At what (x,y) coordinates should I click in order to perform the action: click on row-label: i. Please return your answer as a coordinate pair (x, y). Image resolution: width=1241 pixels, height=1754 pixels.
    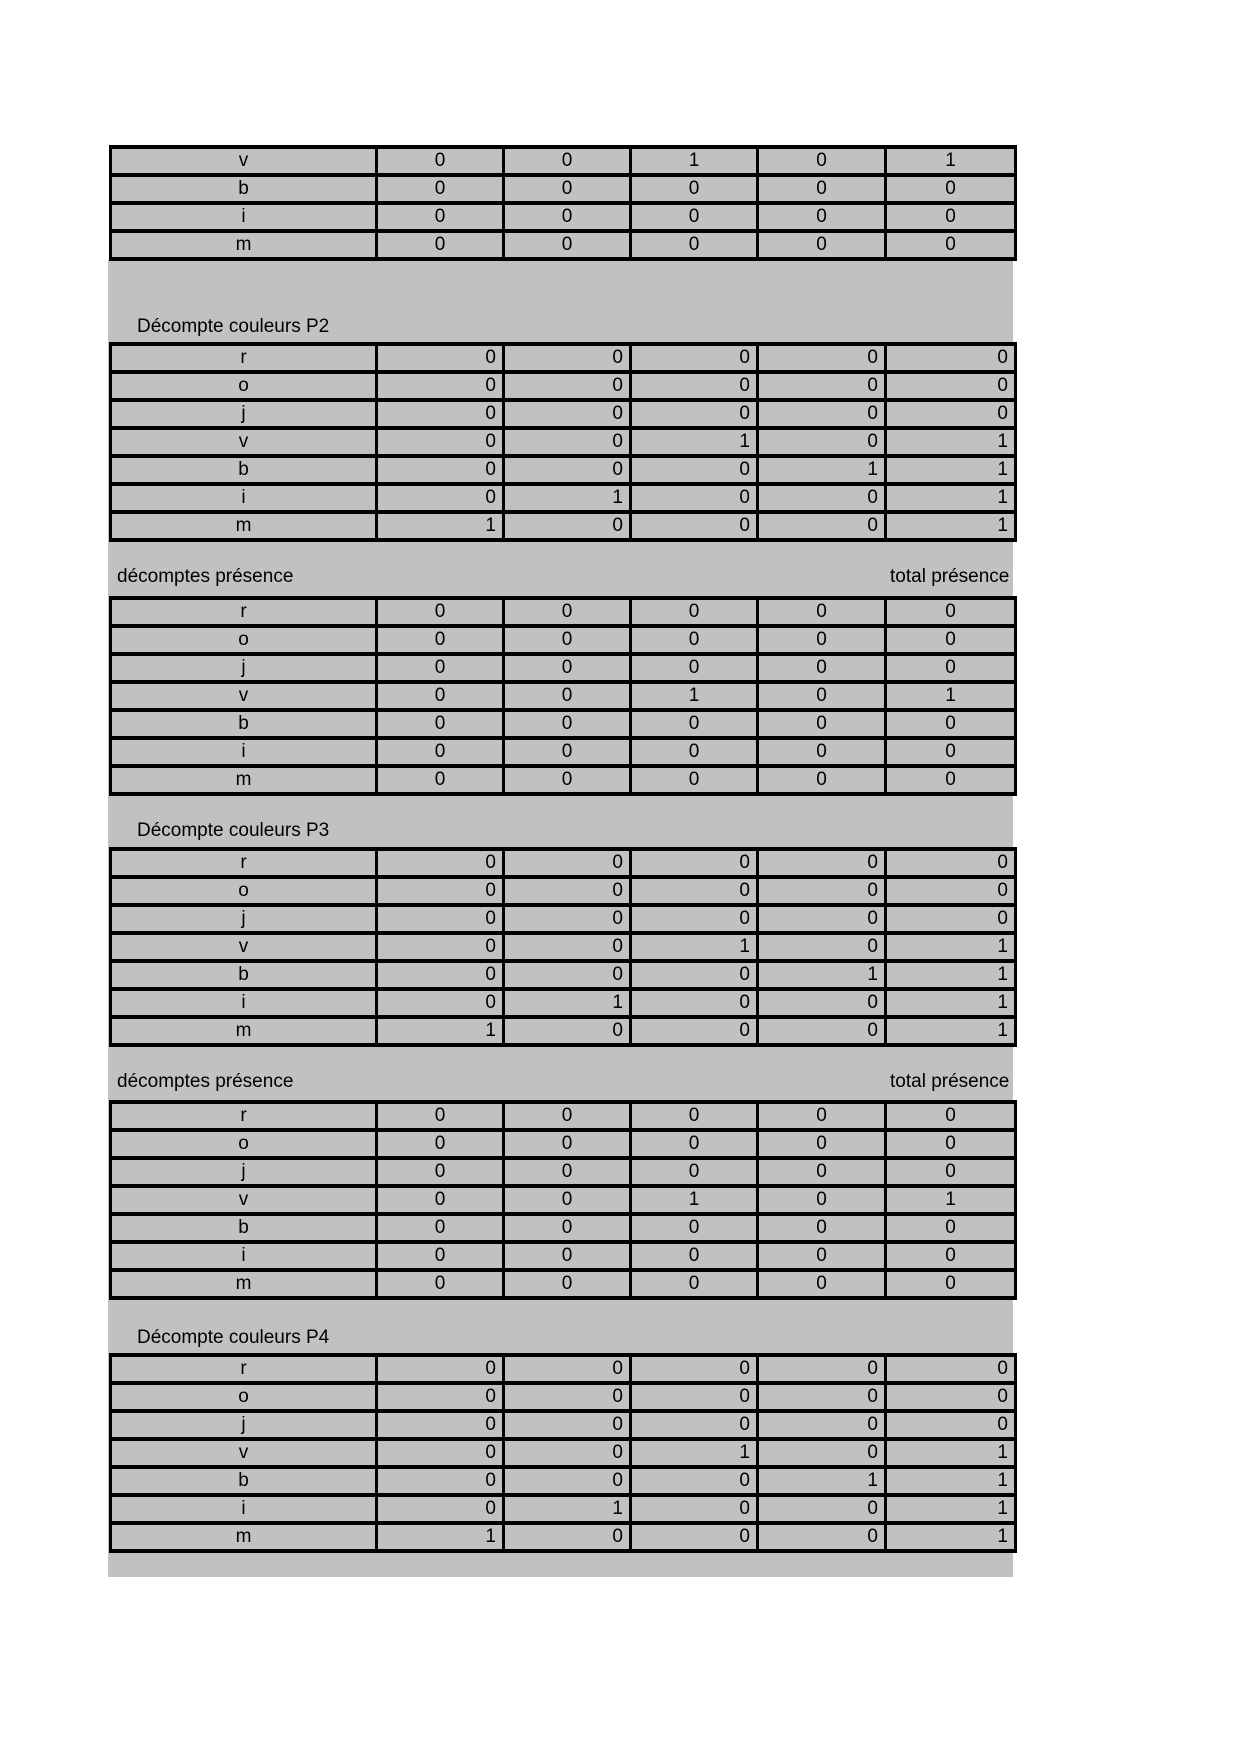
    Looking at the image, I should click on (243, 1509).